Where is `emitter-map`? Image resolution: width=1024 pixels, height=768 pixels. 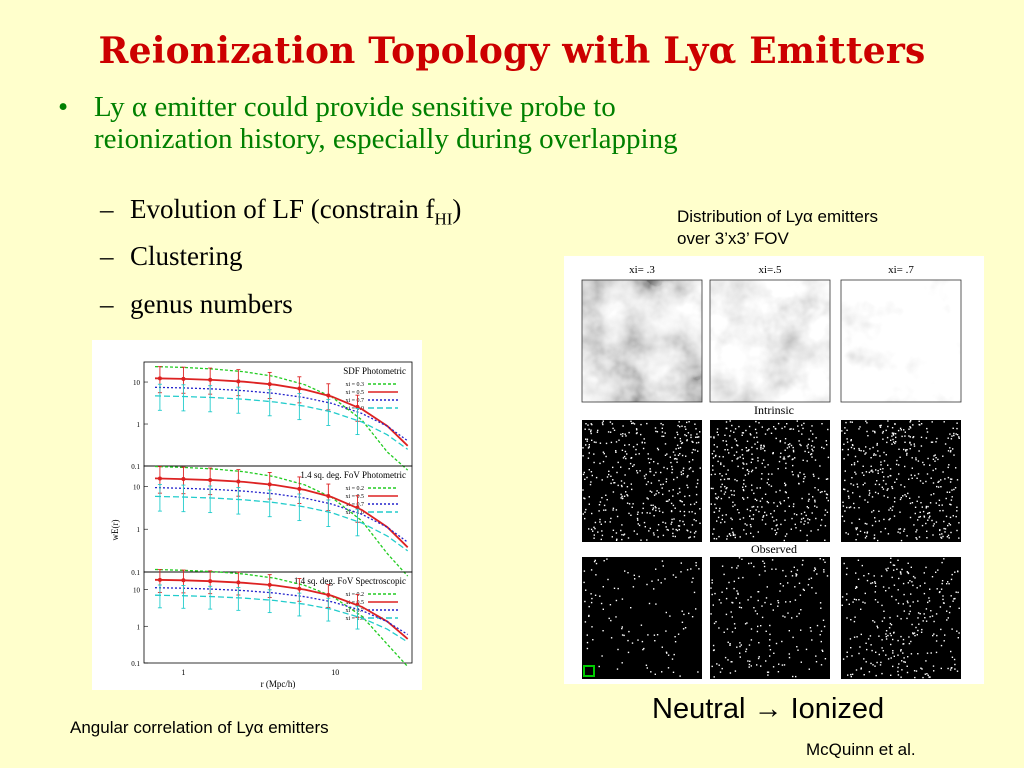 emitter-map is located at coordinates (770, 481).